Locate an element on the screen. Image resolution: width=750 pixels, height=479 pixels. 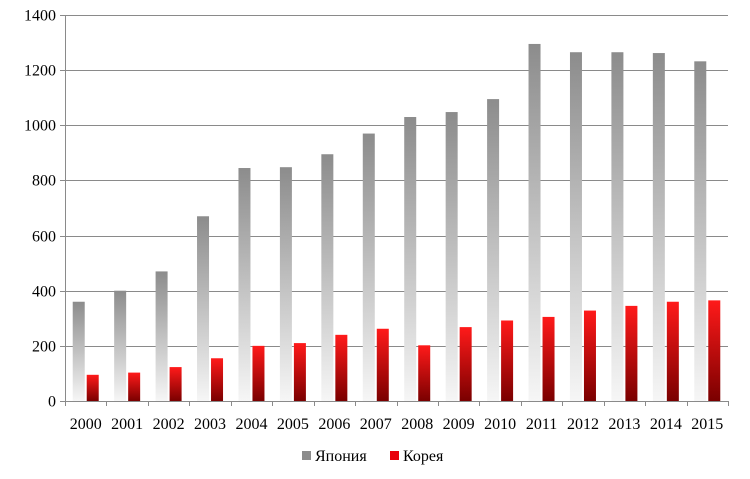
x-tick-label: 2012 is located at coordinates (583, 424).